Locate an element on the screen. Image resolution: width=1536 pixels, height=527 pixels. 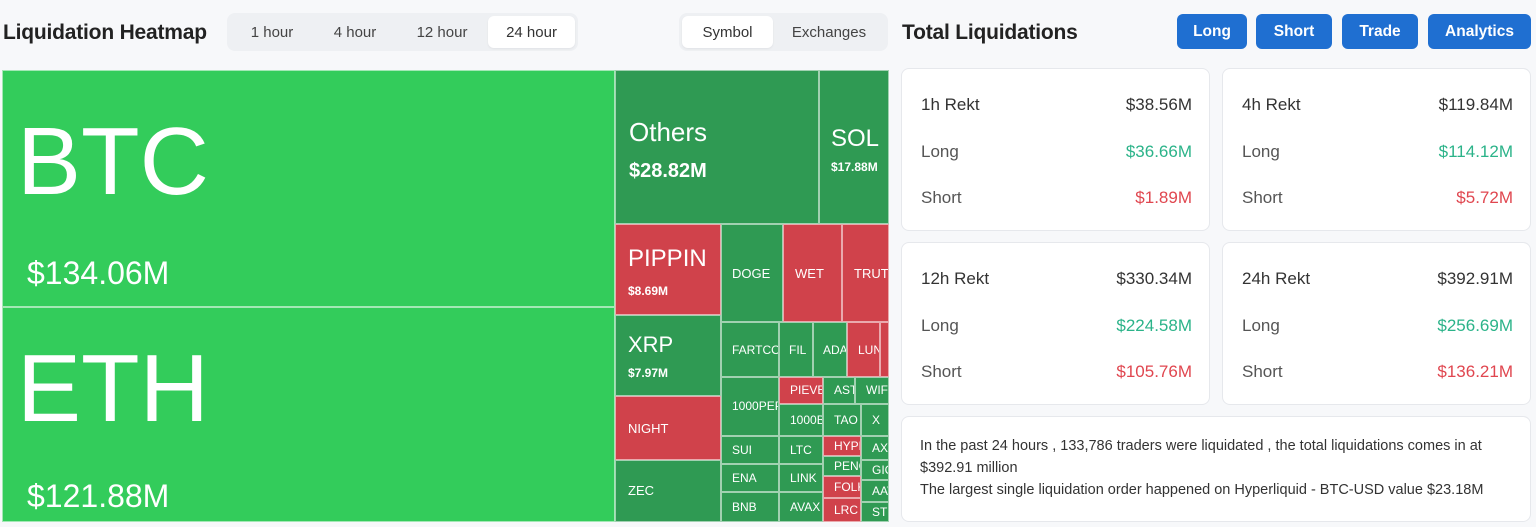
heatmap-tile-bnb: BNB is located at coordinates (750, 507).